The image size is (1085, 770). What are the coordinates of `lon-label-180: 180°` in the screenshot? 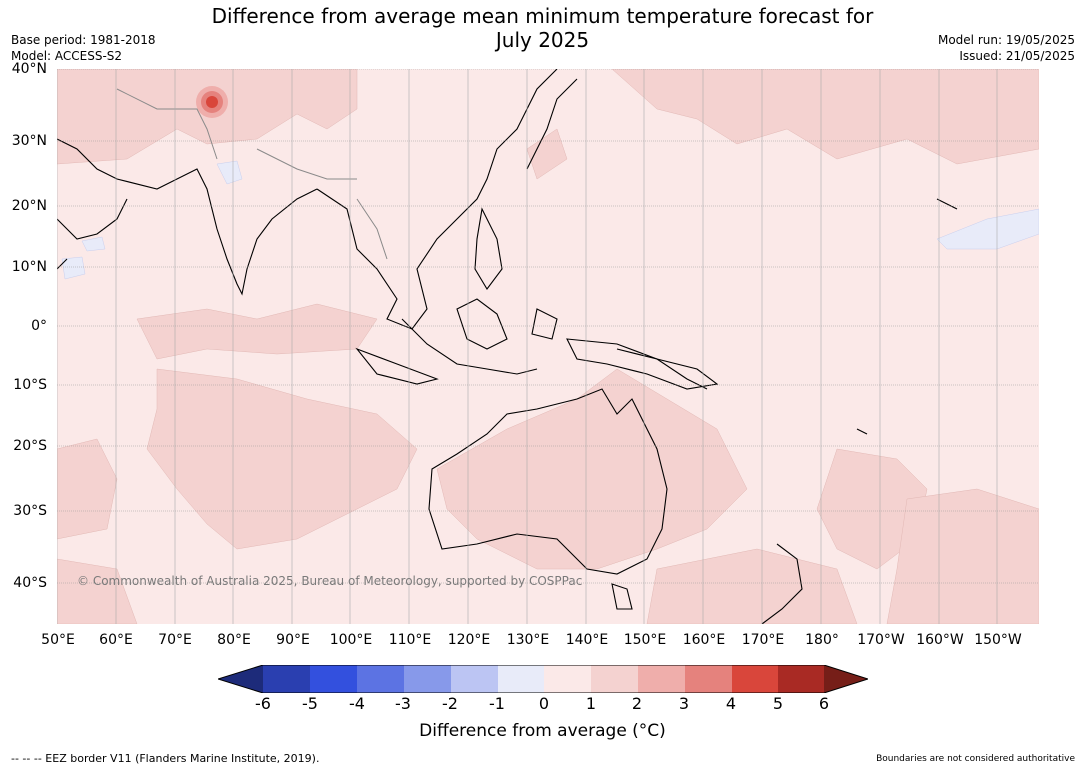 It's located at (822, 640).